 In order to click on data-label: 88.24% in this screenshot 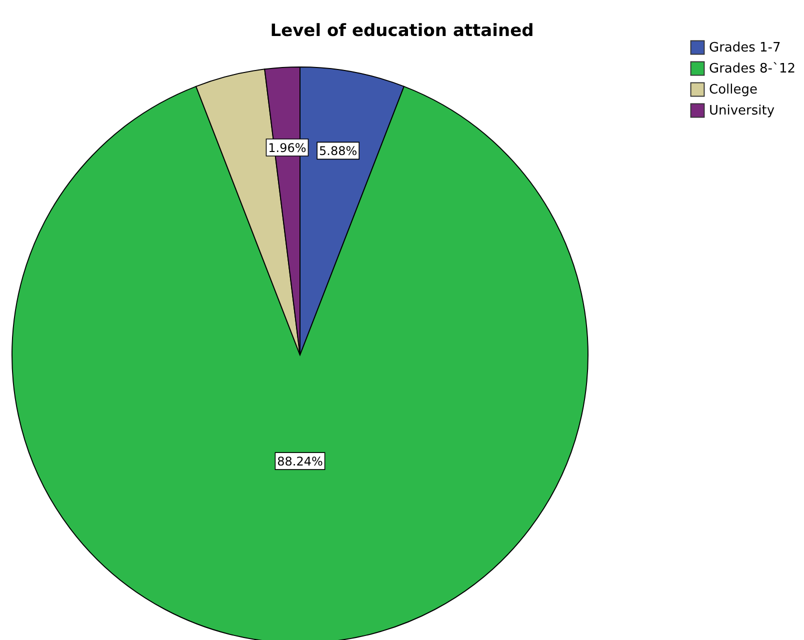, I will do `click(300, 461)`.